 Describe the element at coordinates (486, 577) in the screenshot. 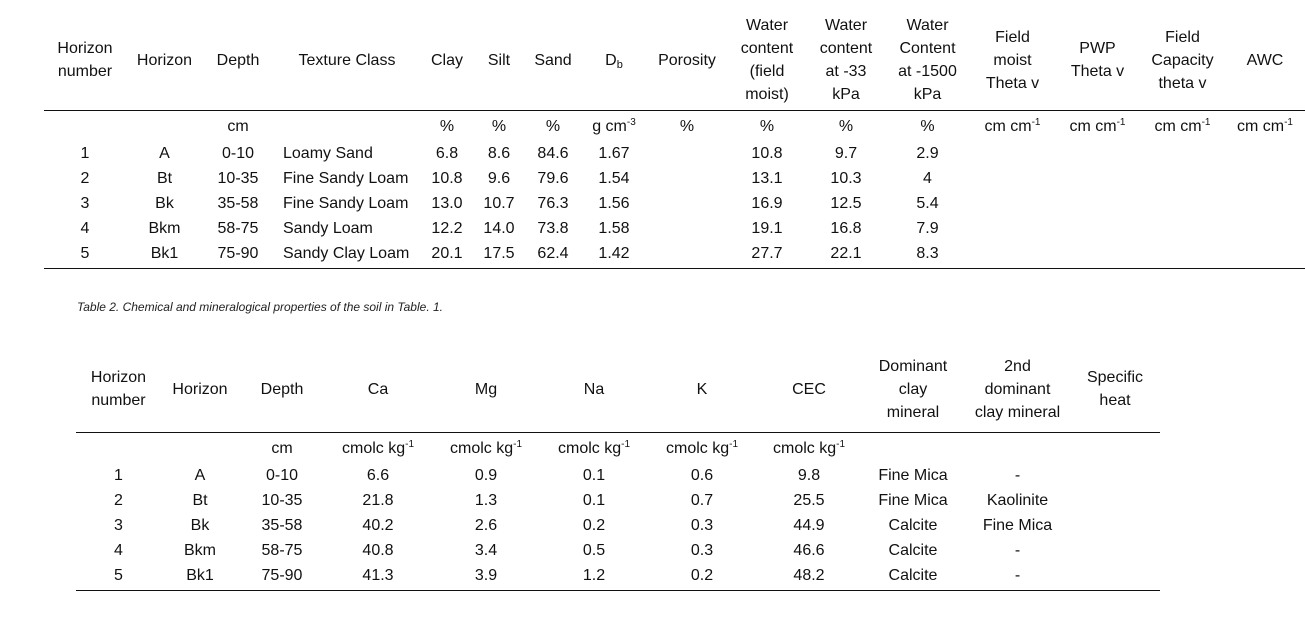

I see `table-cell: 3.9` at that location.